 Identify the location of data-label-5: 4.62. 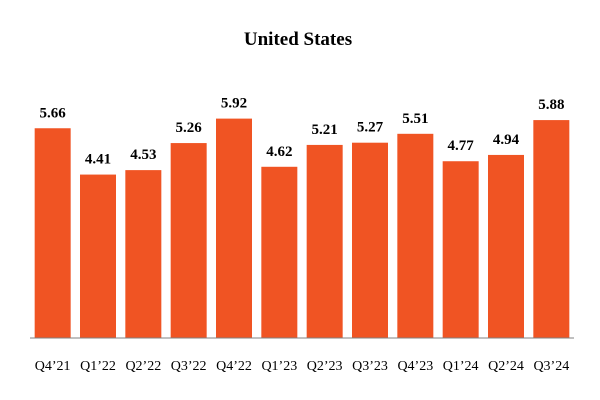
(279, 152).